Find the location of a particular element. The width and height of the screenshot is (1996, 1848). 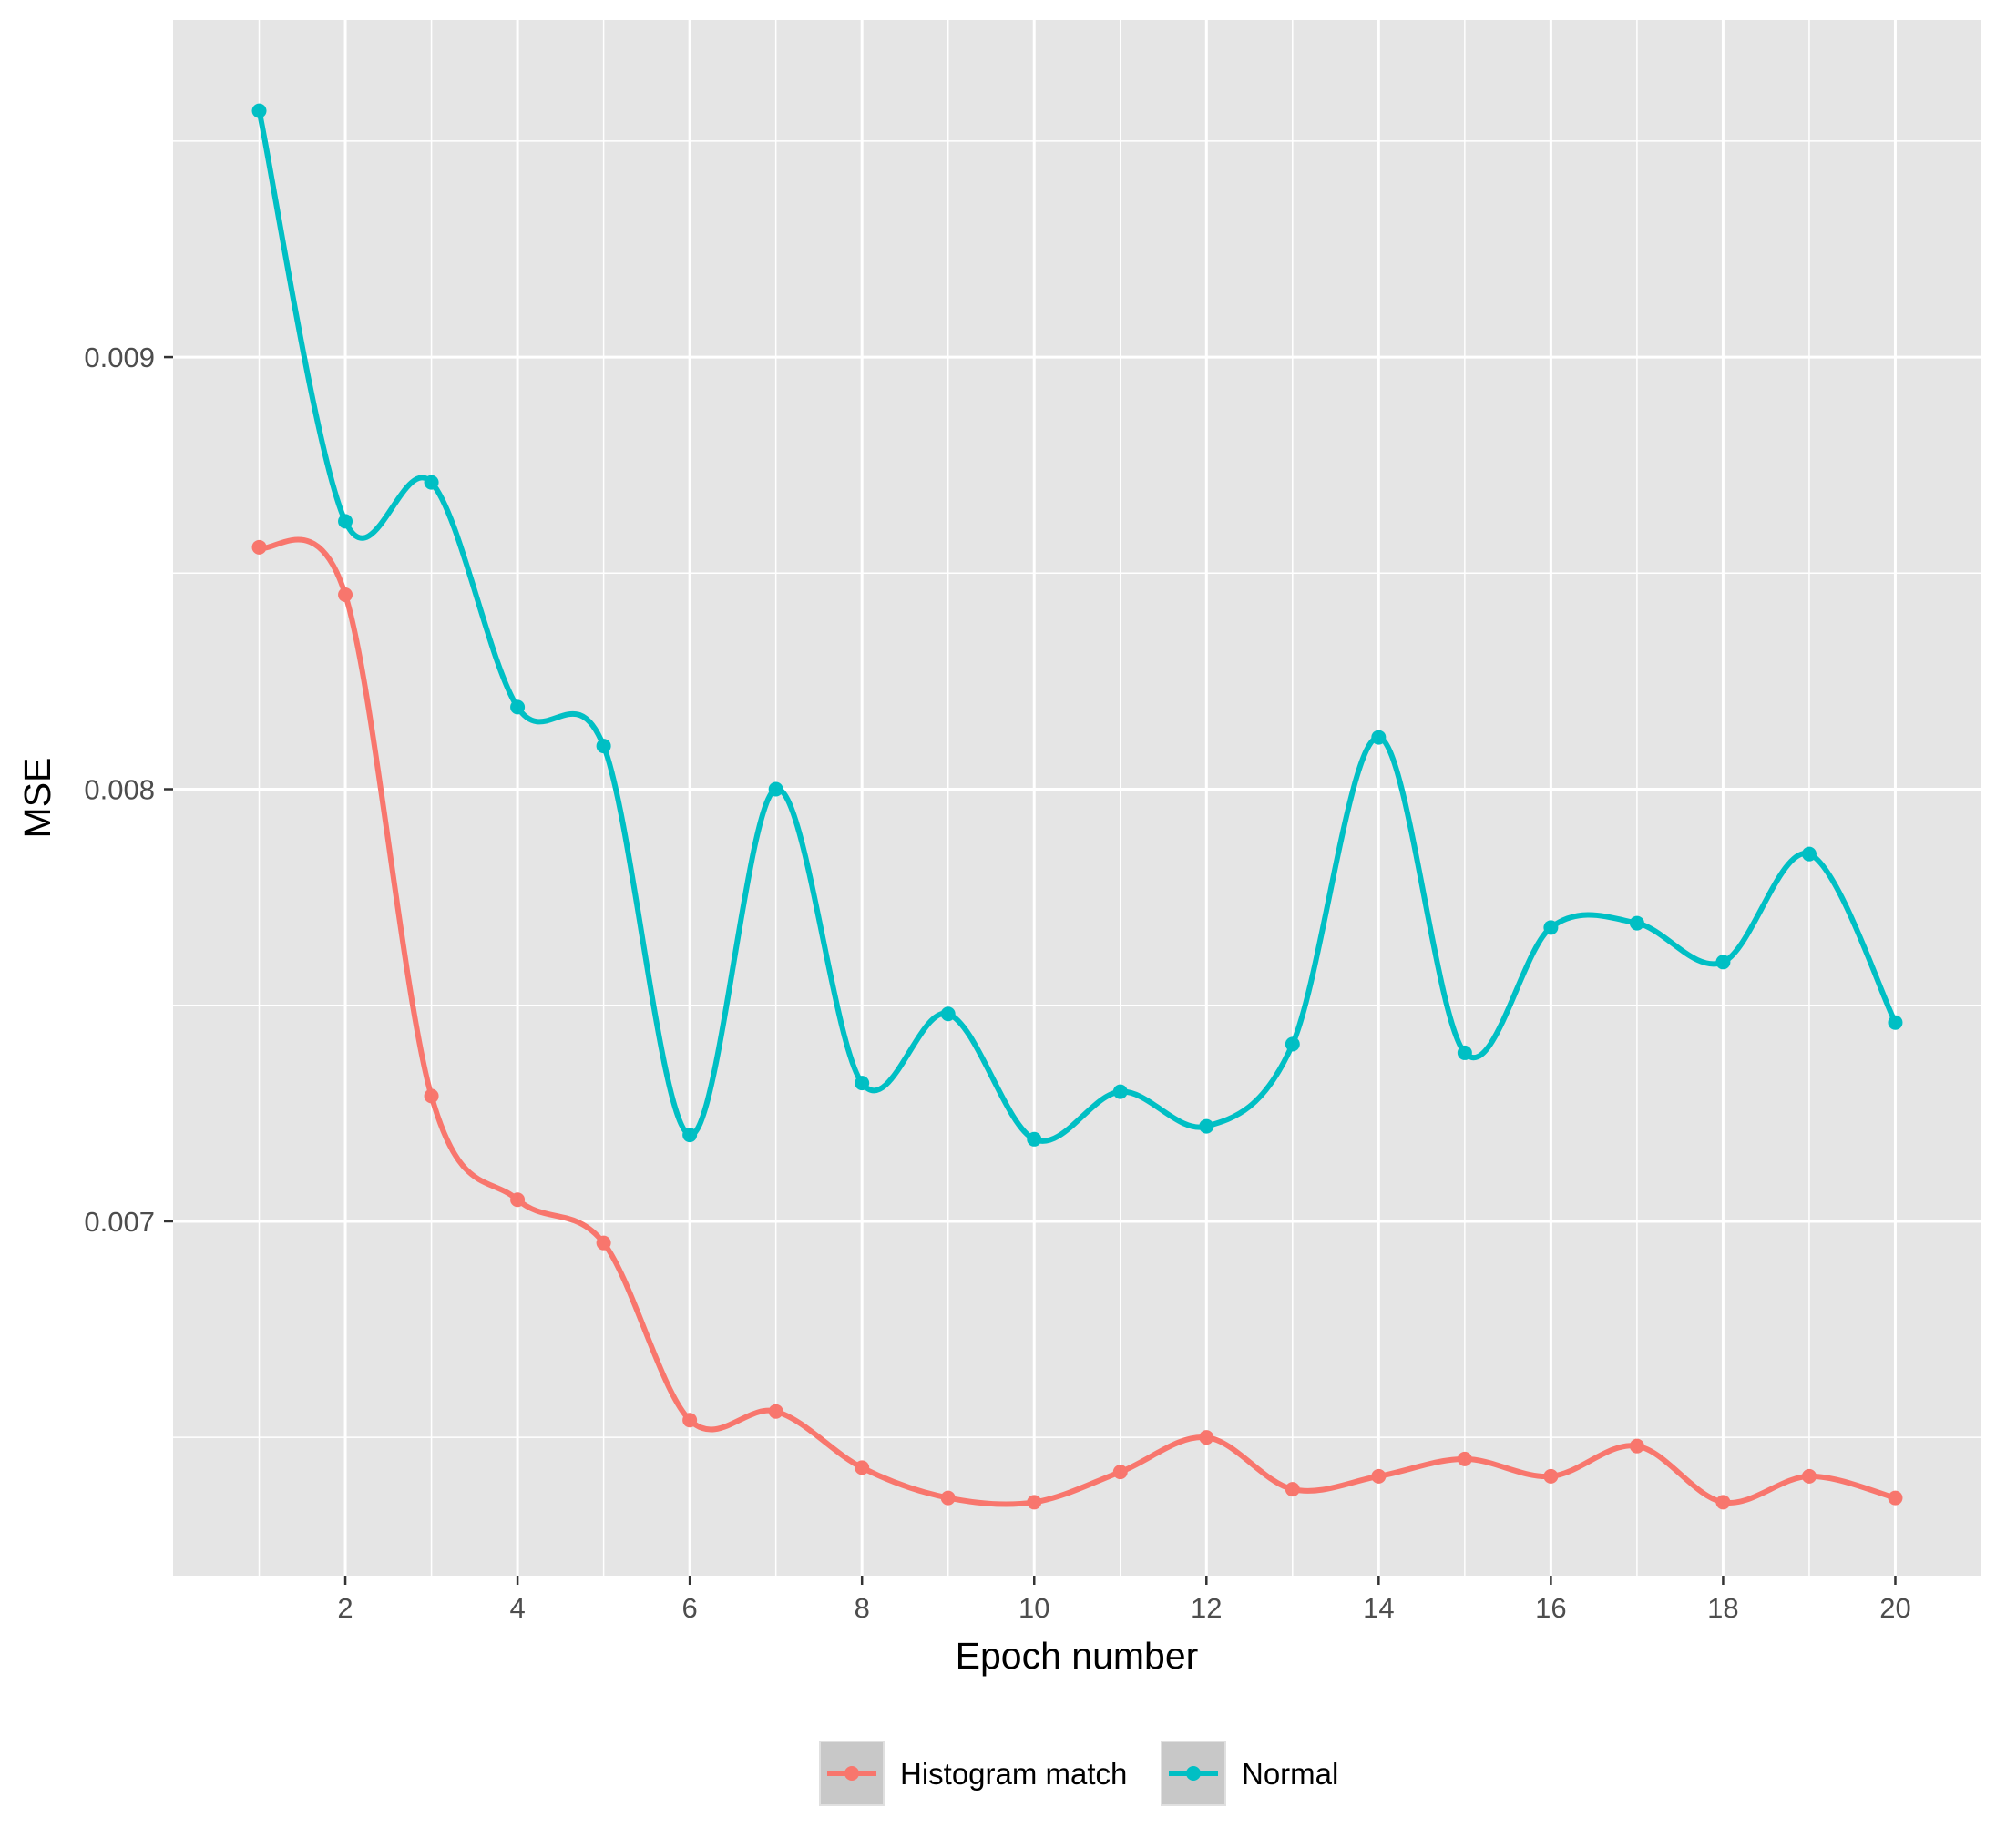

legend-label-histogram-match: Histogram match is located at coordinates (1013, 1774).